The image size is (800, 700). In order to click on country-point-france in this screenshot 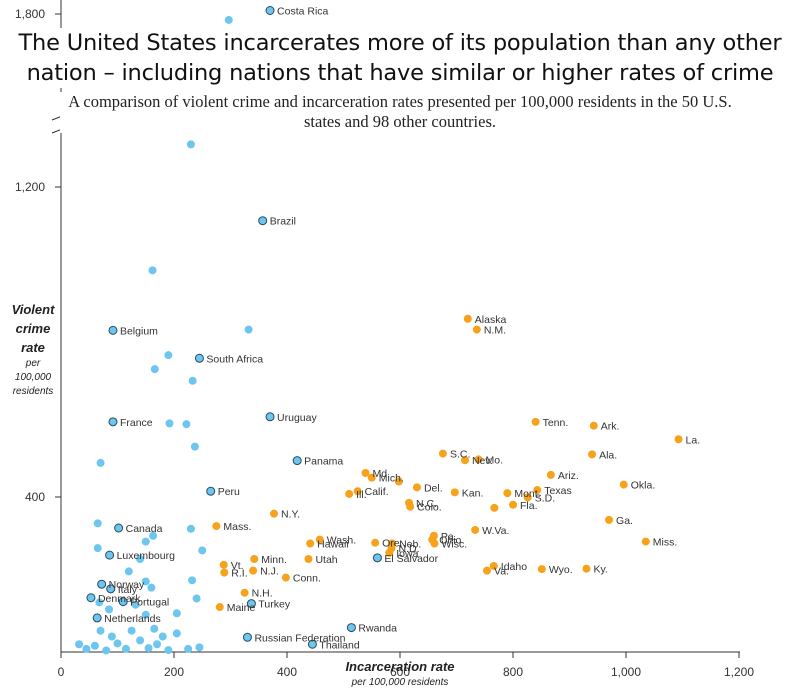, I will do `click(113, 422)`.